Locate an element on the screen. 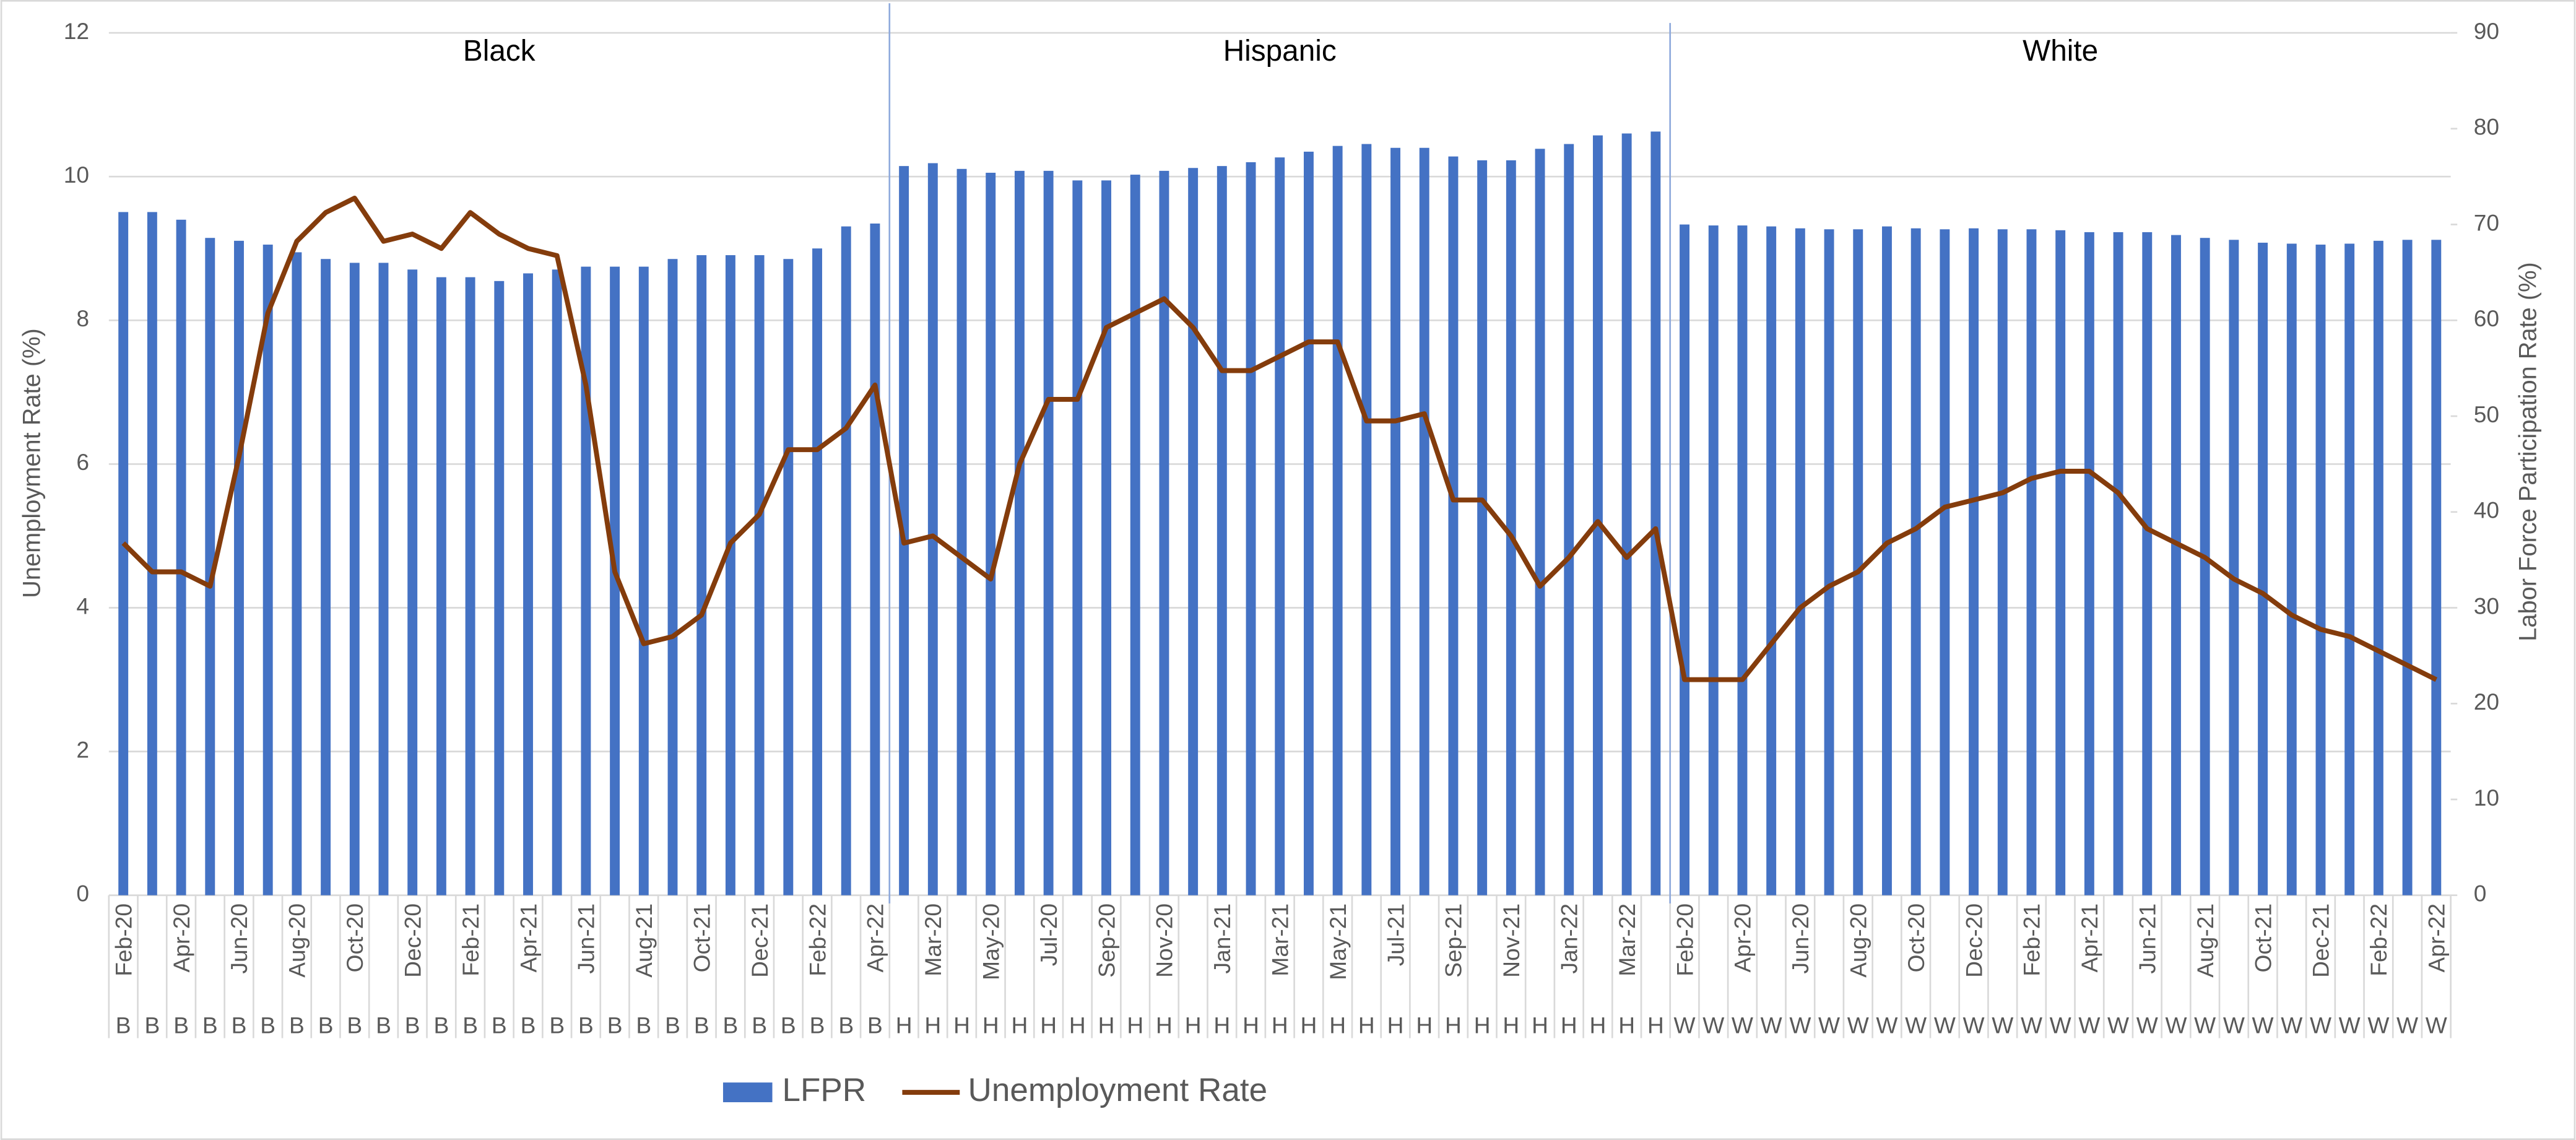 The width and height of the screenshot is (2576, 1140). x-tick-label: Apr-21 is located at coordinates (528, 937).